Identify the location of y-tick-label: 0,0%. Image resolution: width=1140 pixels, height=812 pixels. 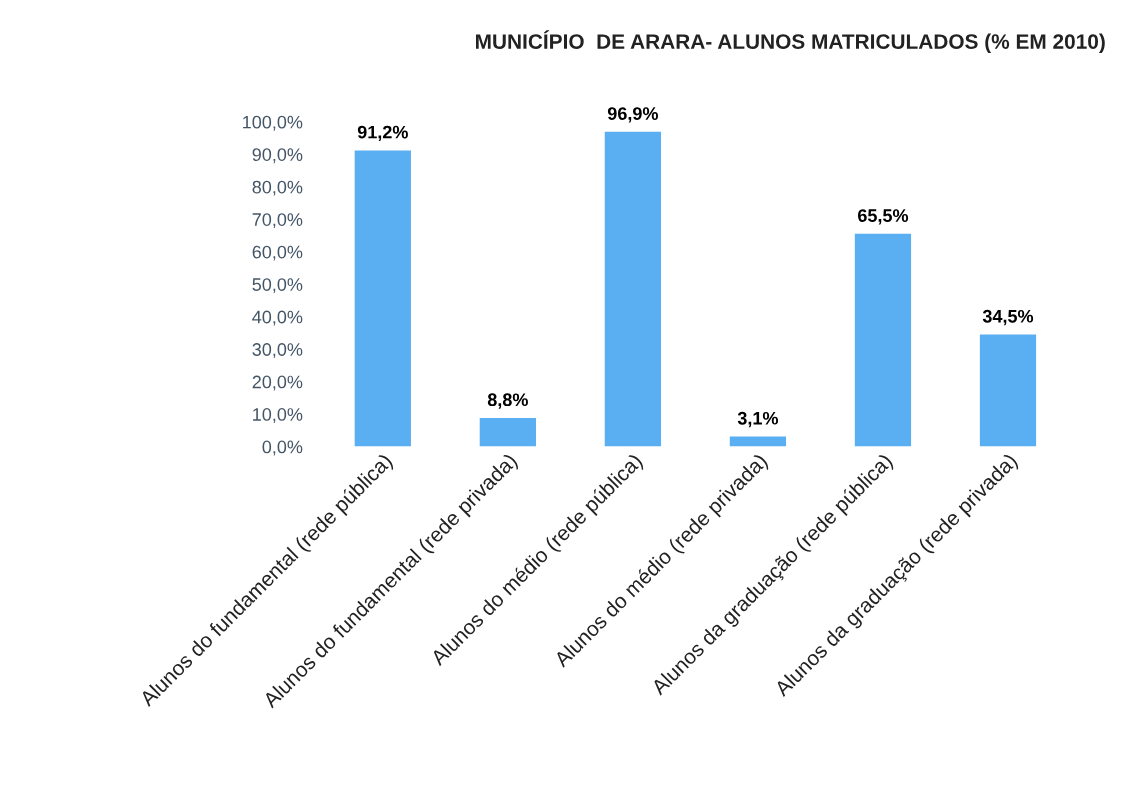
(282, 448).